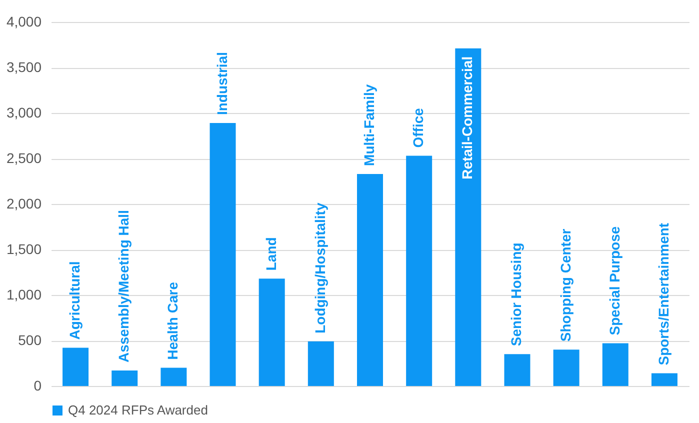 The width and height of the screenshot is (699, 423). I want to click on y-tick-label: 1,500, so click(24, 249).